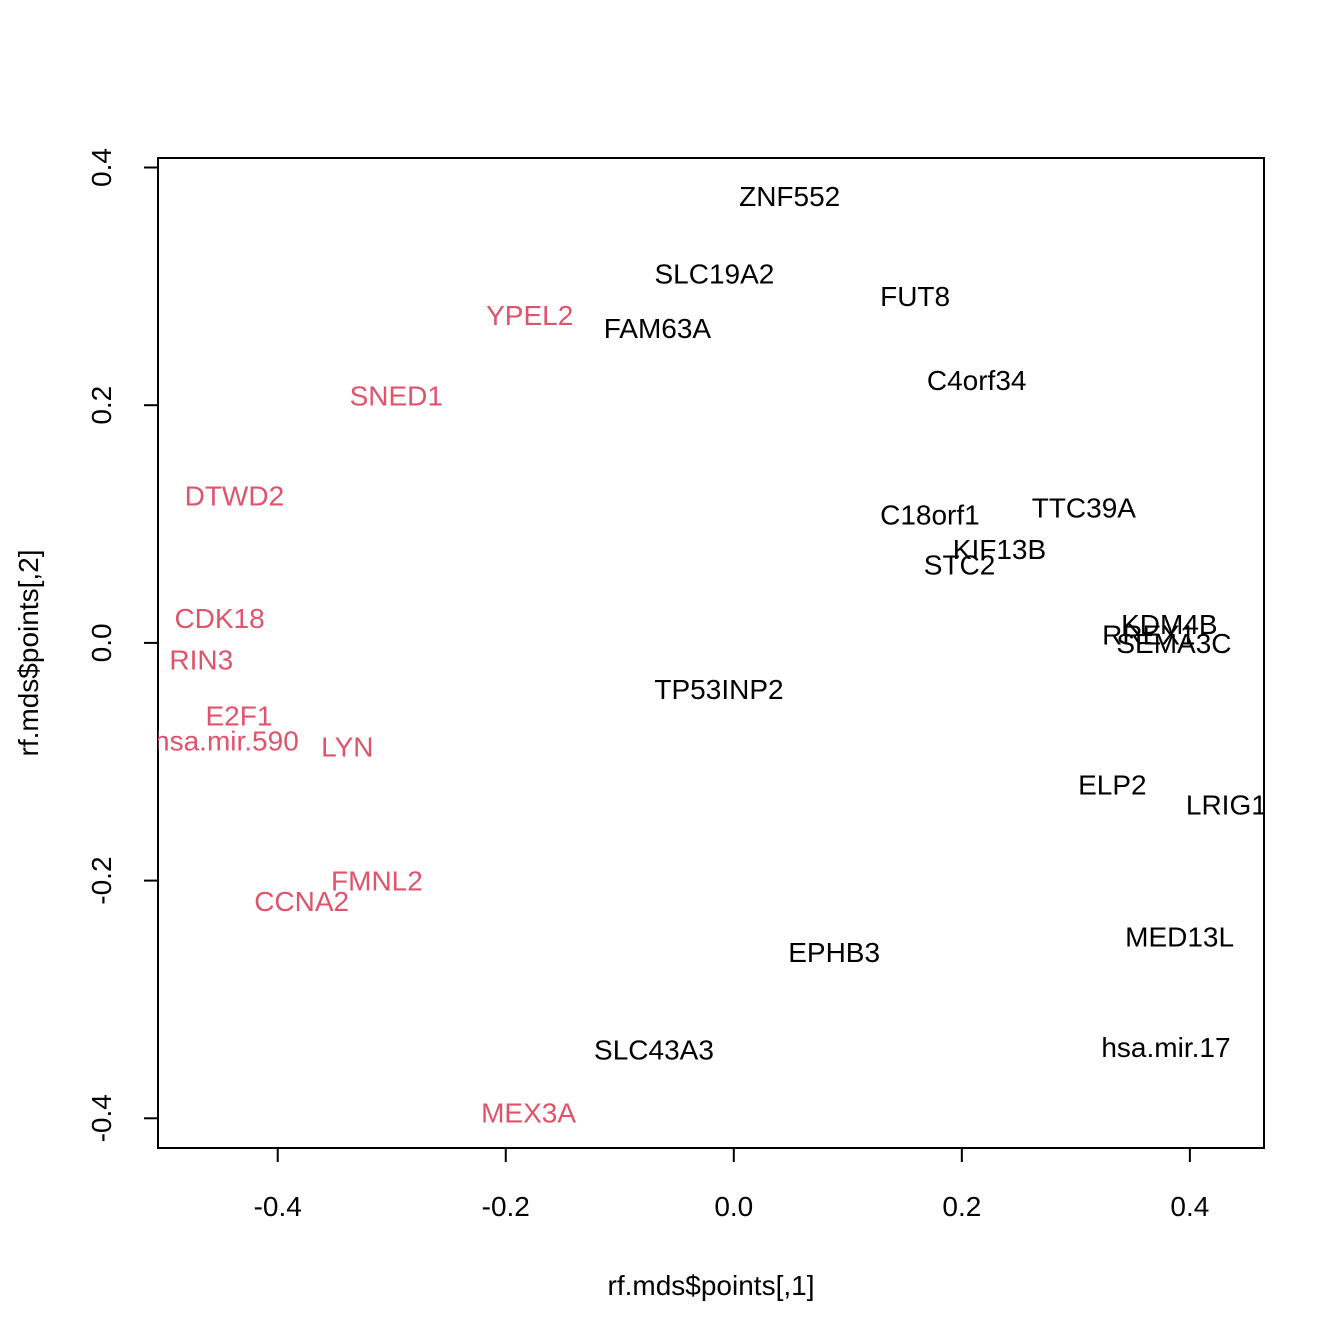  Describe the element at coordinates (506, 1206) in the screenshot. I see `x-tick-label: -0.2` at that location.